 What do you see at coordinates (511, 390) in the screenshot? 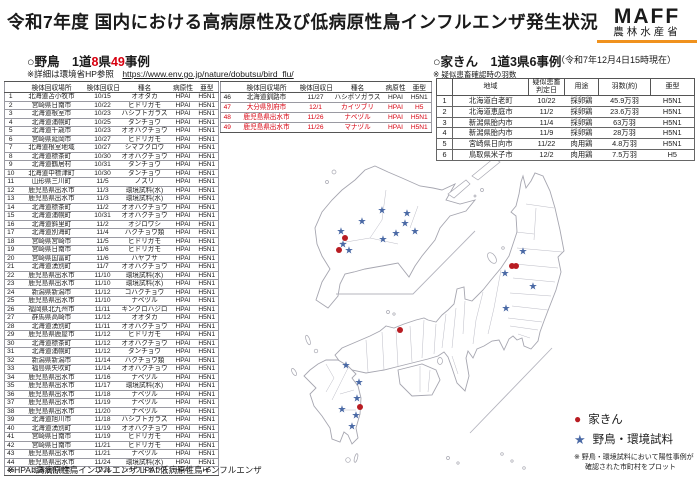
I see `map-separator-southeast` at bounding box center [511, 390].